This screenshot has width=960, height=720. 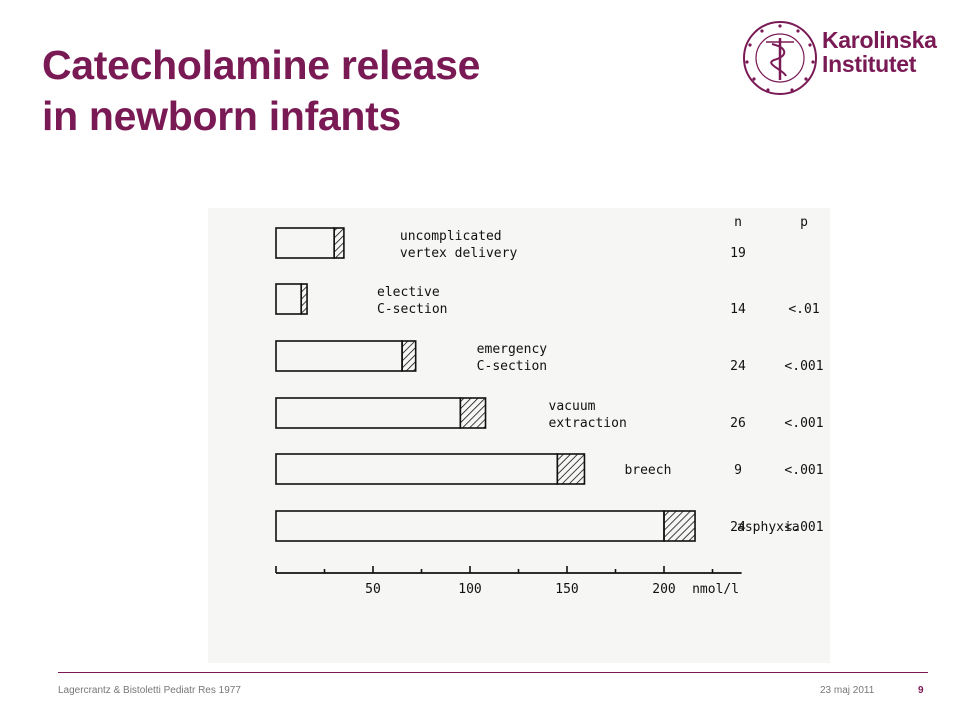 What do you see at coordinates (469, 589) in the screenshot?
I see `x-tick-label: 100` at bounding box center [469, 589].